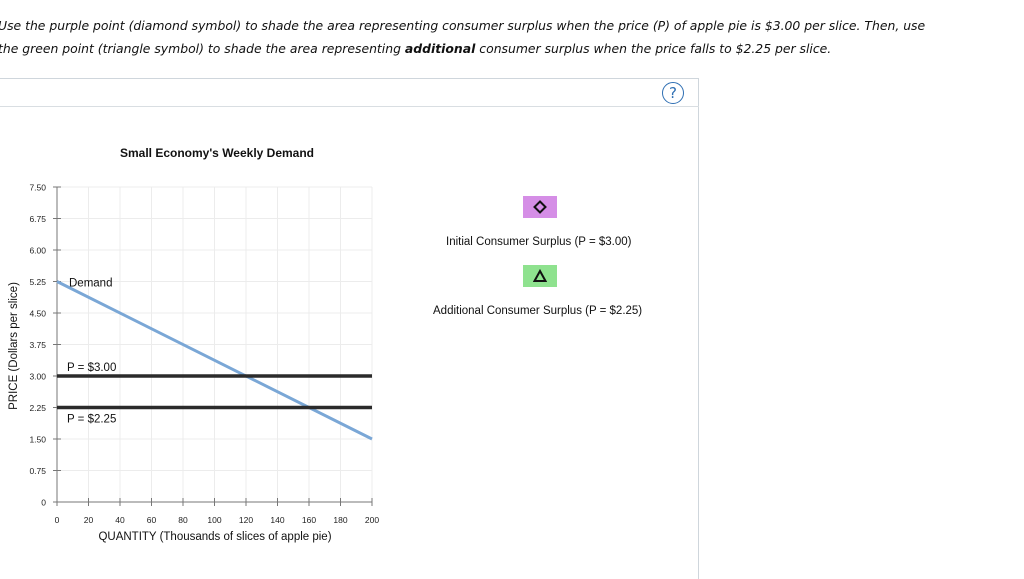 This screenshot has height=579, width=1024. I want to click on y-tick-label: 0.75, so click(37, 471).